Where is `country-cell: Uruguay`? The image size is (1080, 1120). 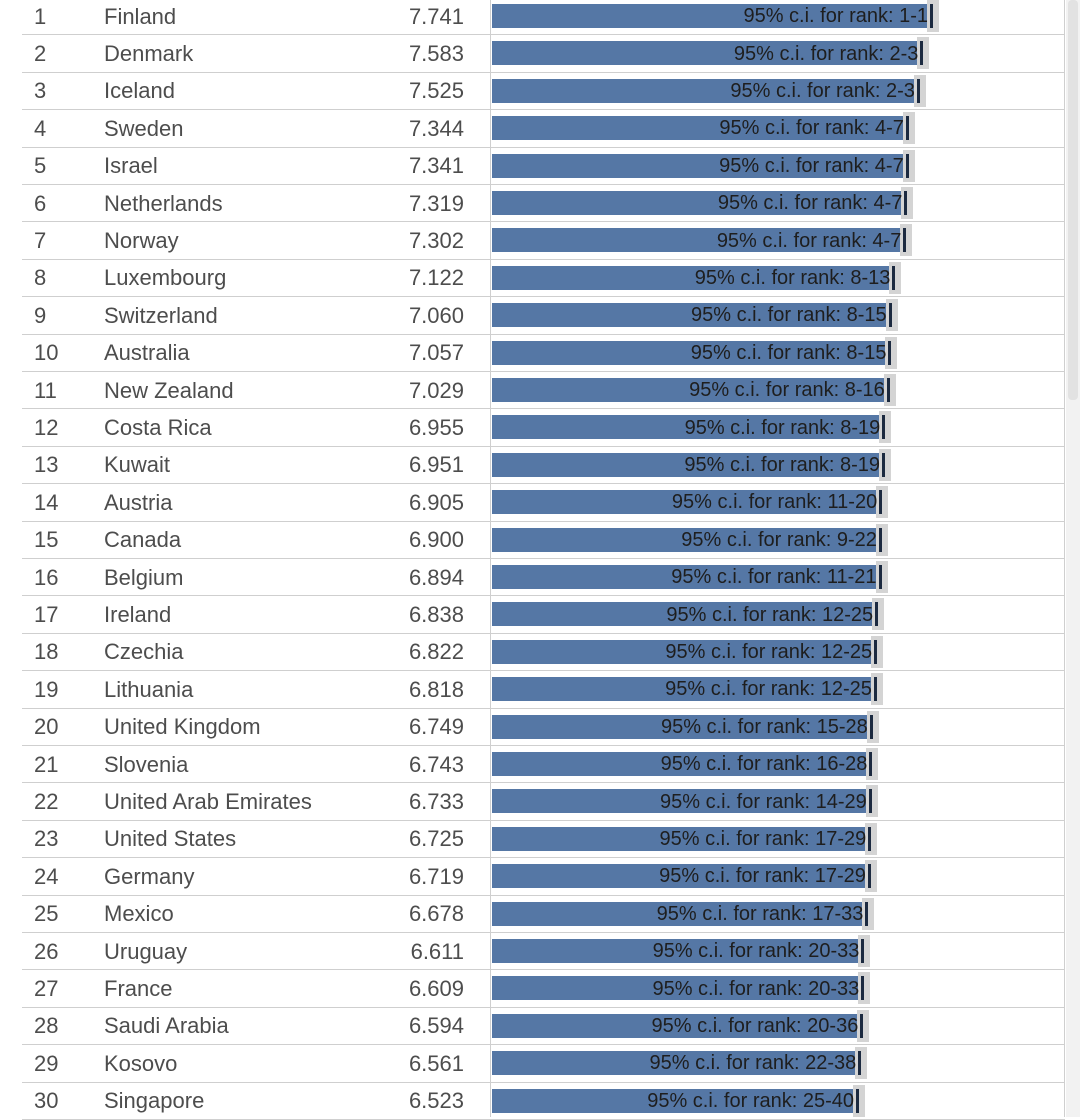 country-cell: Uruguay is located at coordinates (146, 951).